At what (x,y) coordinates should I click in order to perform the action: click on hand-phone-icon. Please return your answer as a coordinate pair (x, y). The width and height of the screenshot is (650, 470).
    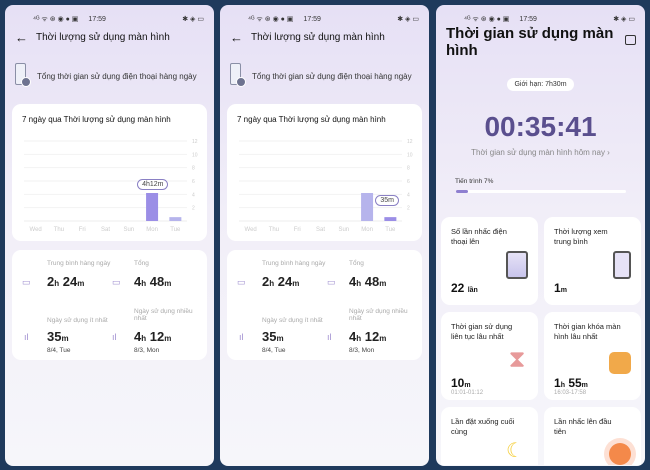
    Looking at the image, I should click on (517, 265).